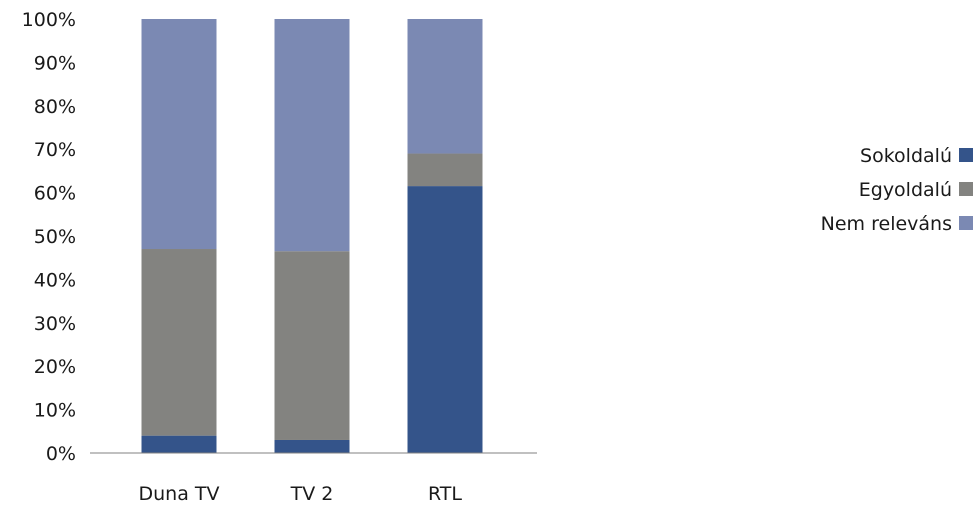 The height and width of the screenshot is (509, 979). I want to click on legend-label: Nem releváns, so click(886, 224).